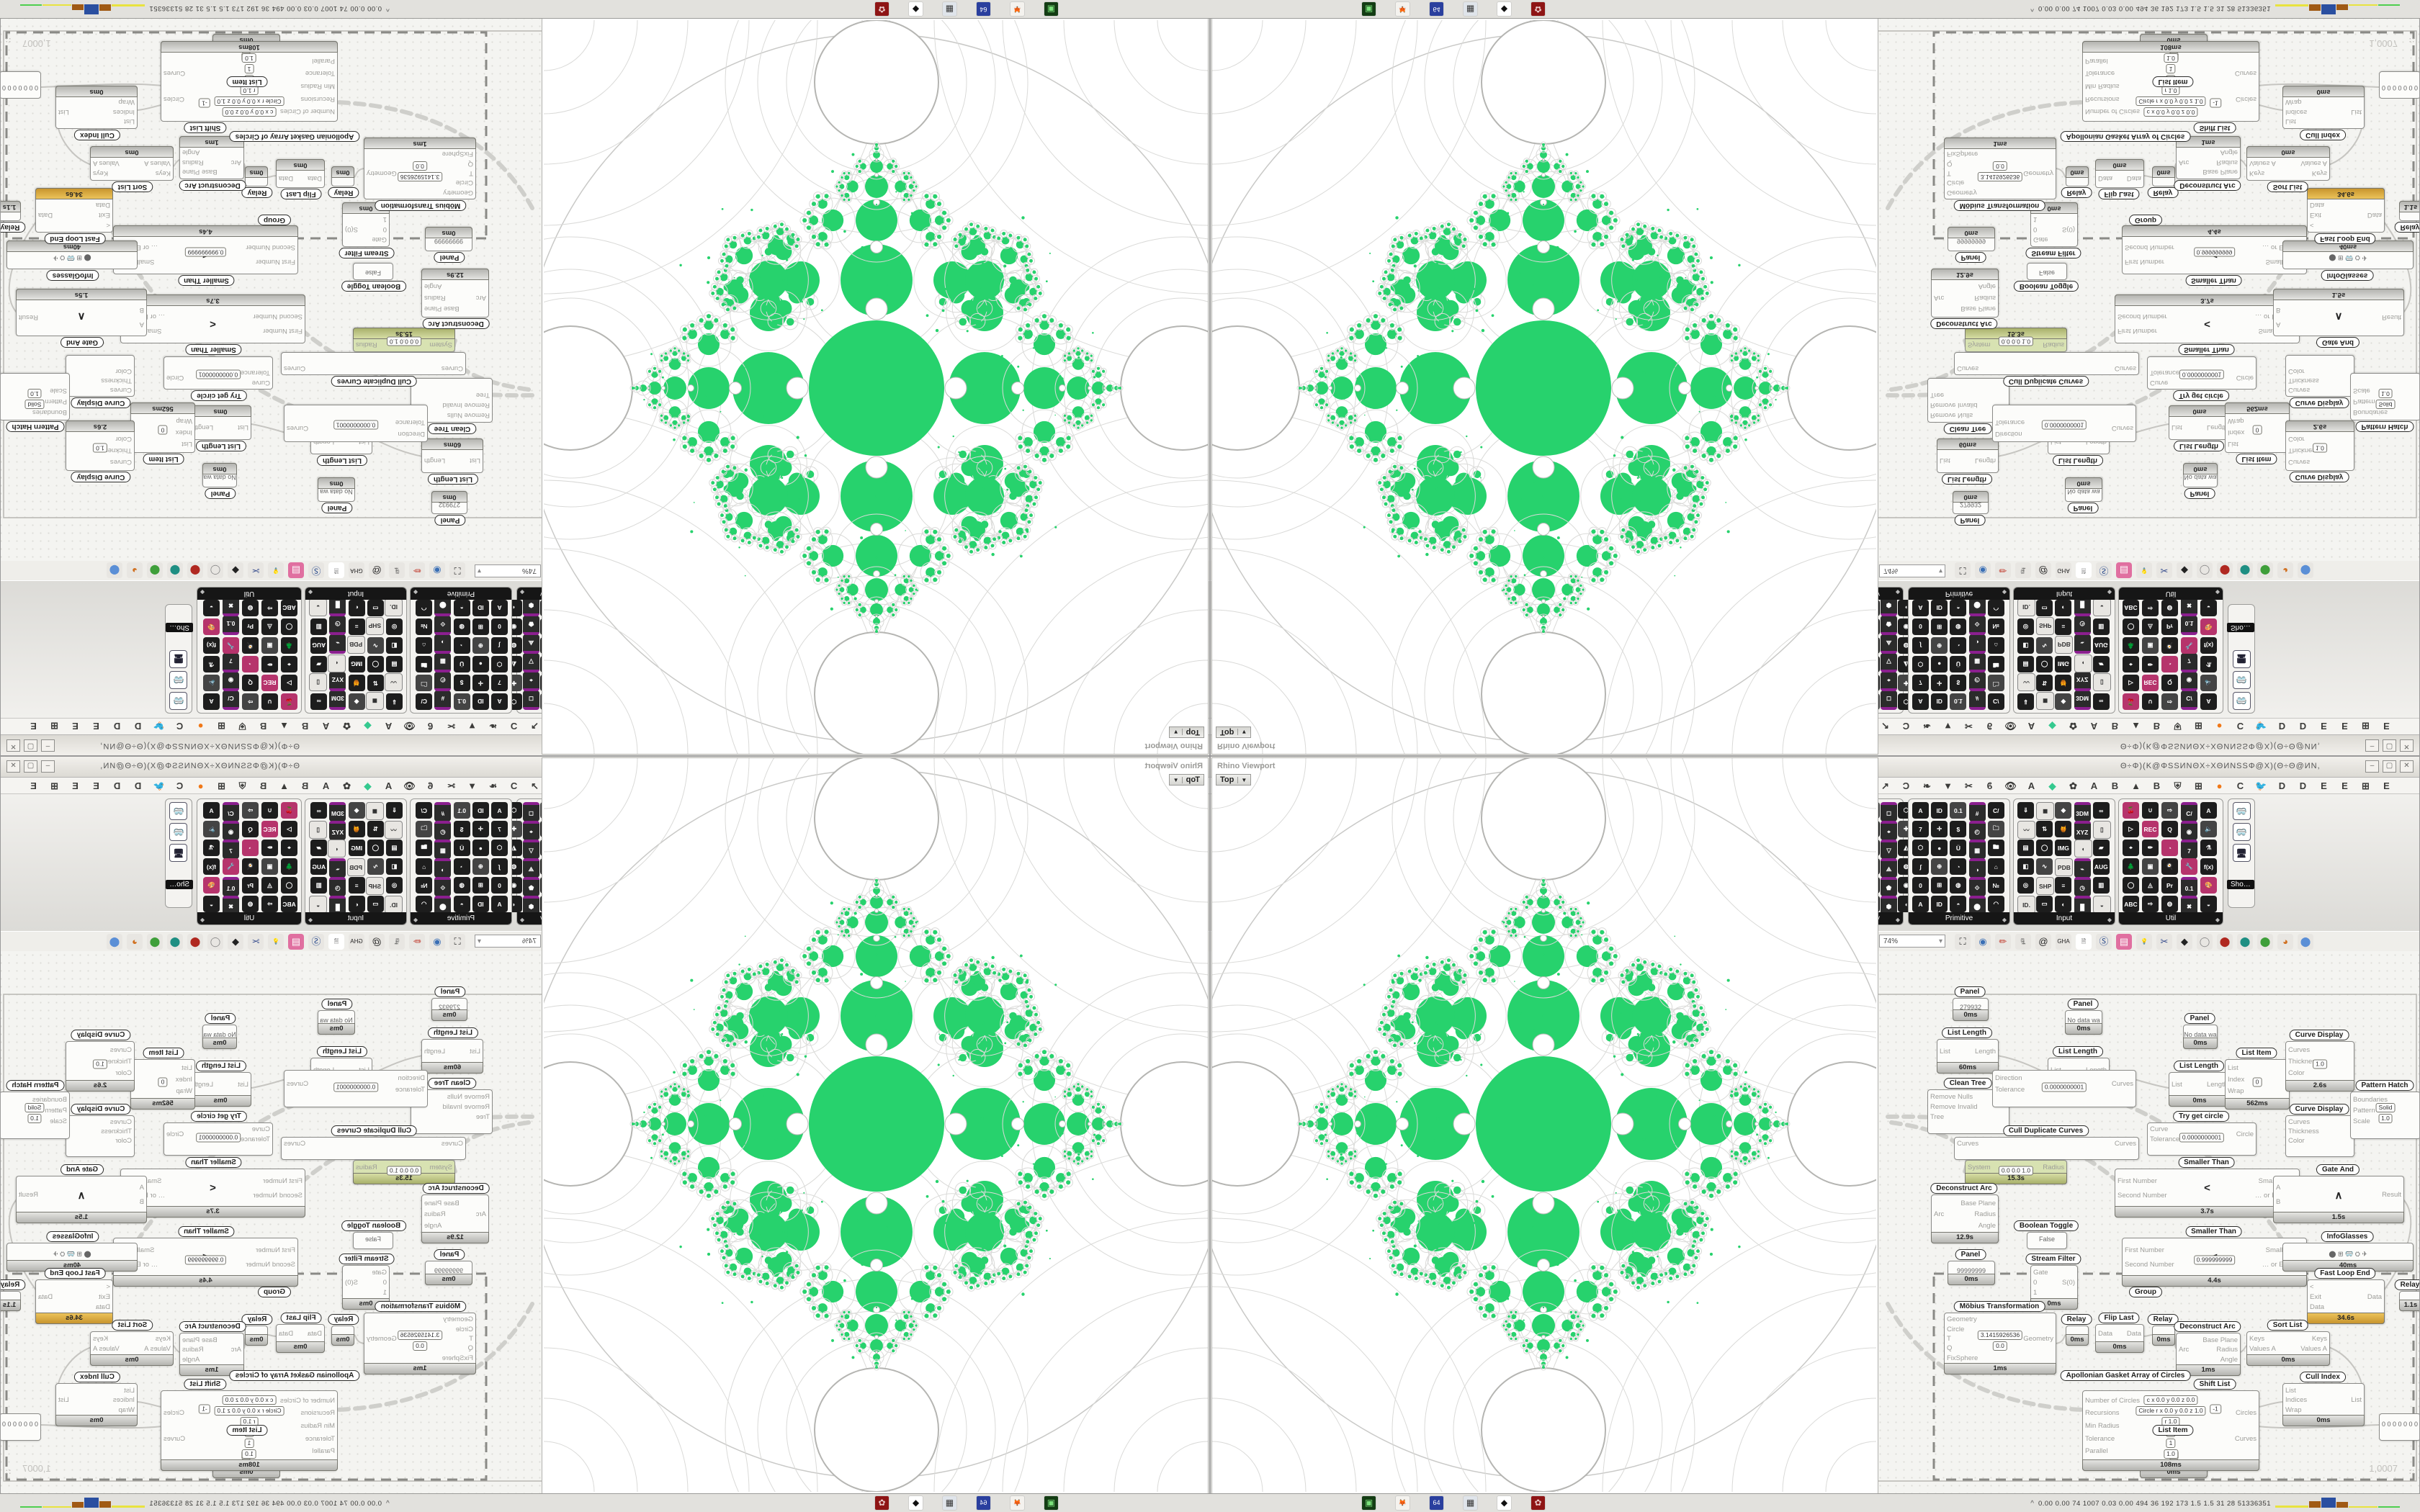 The image size is (2420, 1512). I want to click on component-icon: 3DM, so click(2082, 812).